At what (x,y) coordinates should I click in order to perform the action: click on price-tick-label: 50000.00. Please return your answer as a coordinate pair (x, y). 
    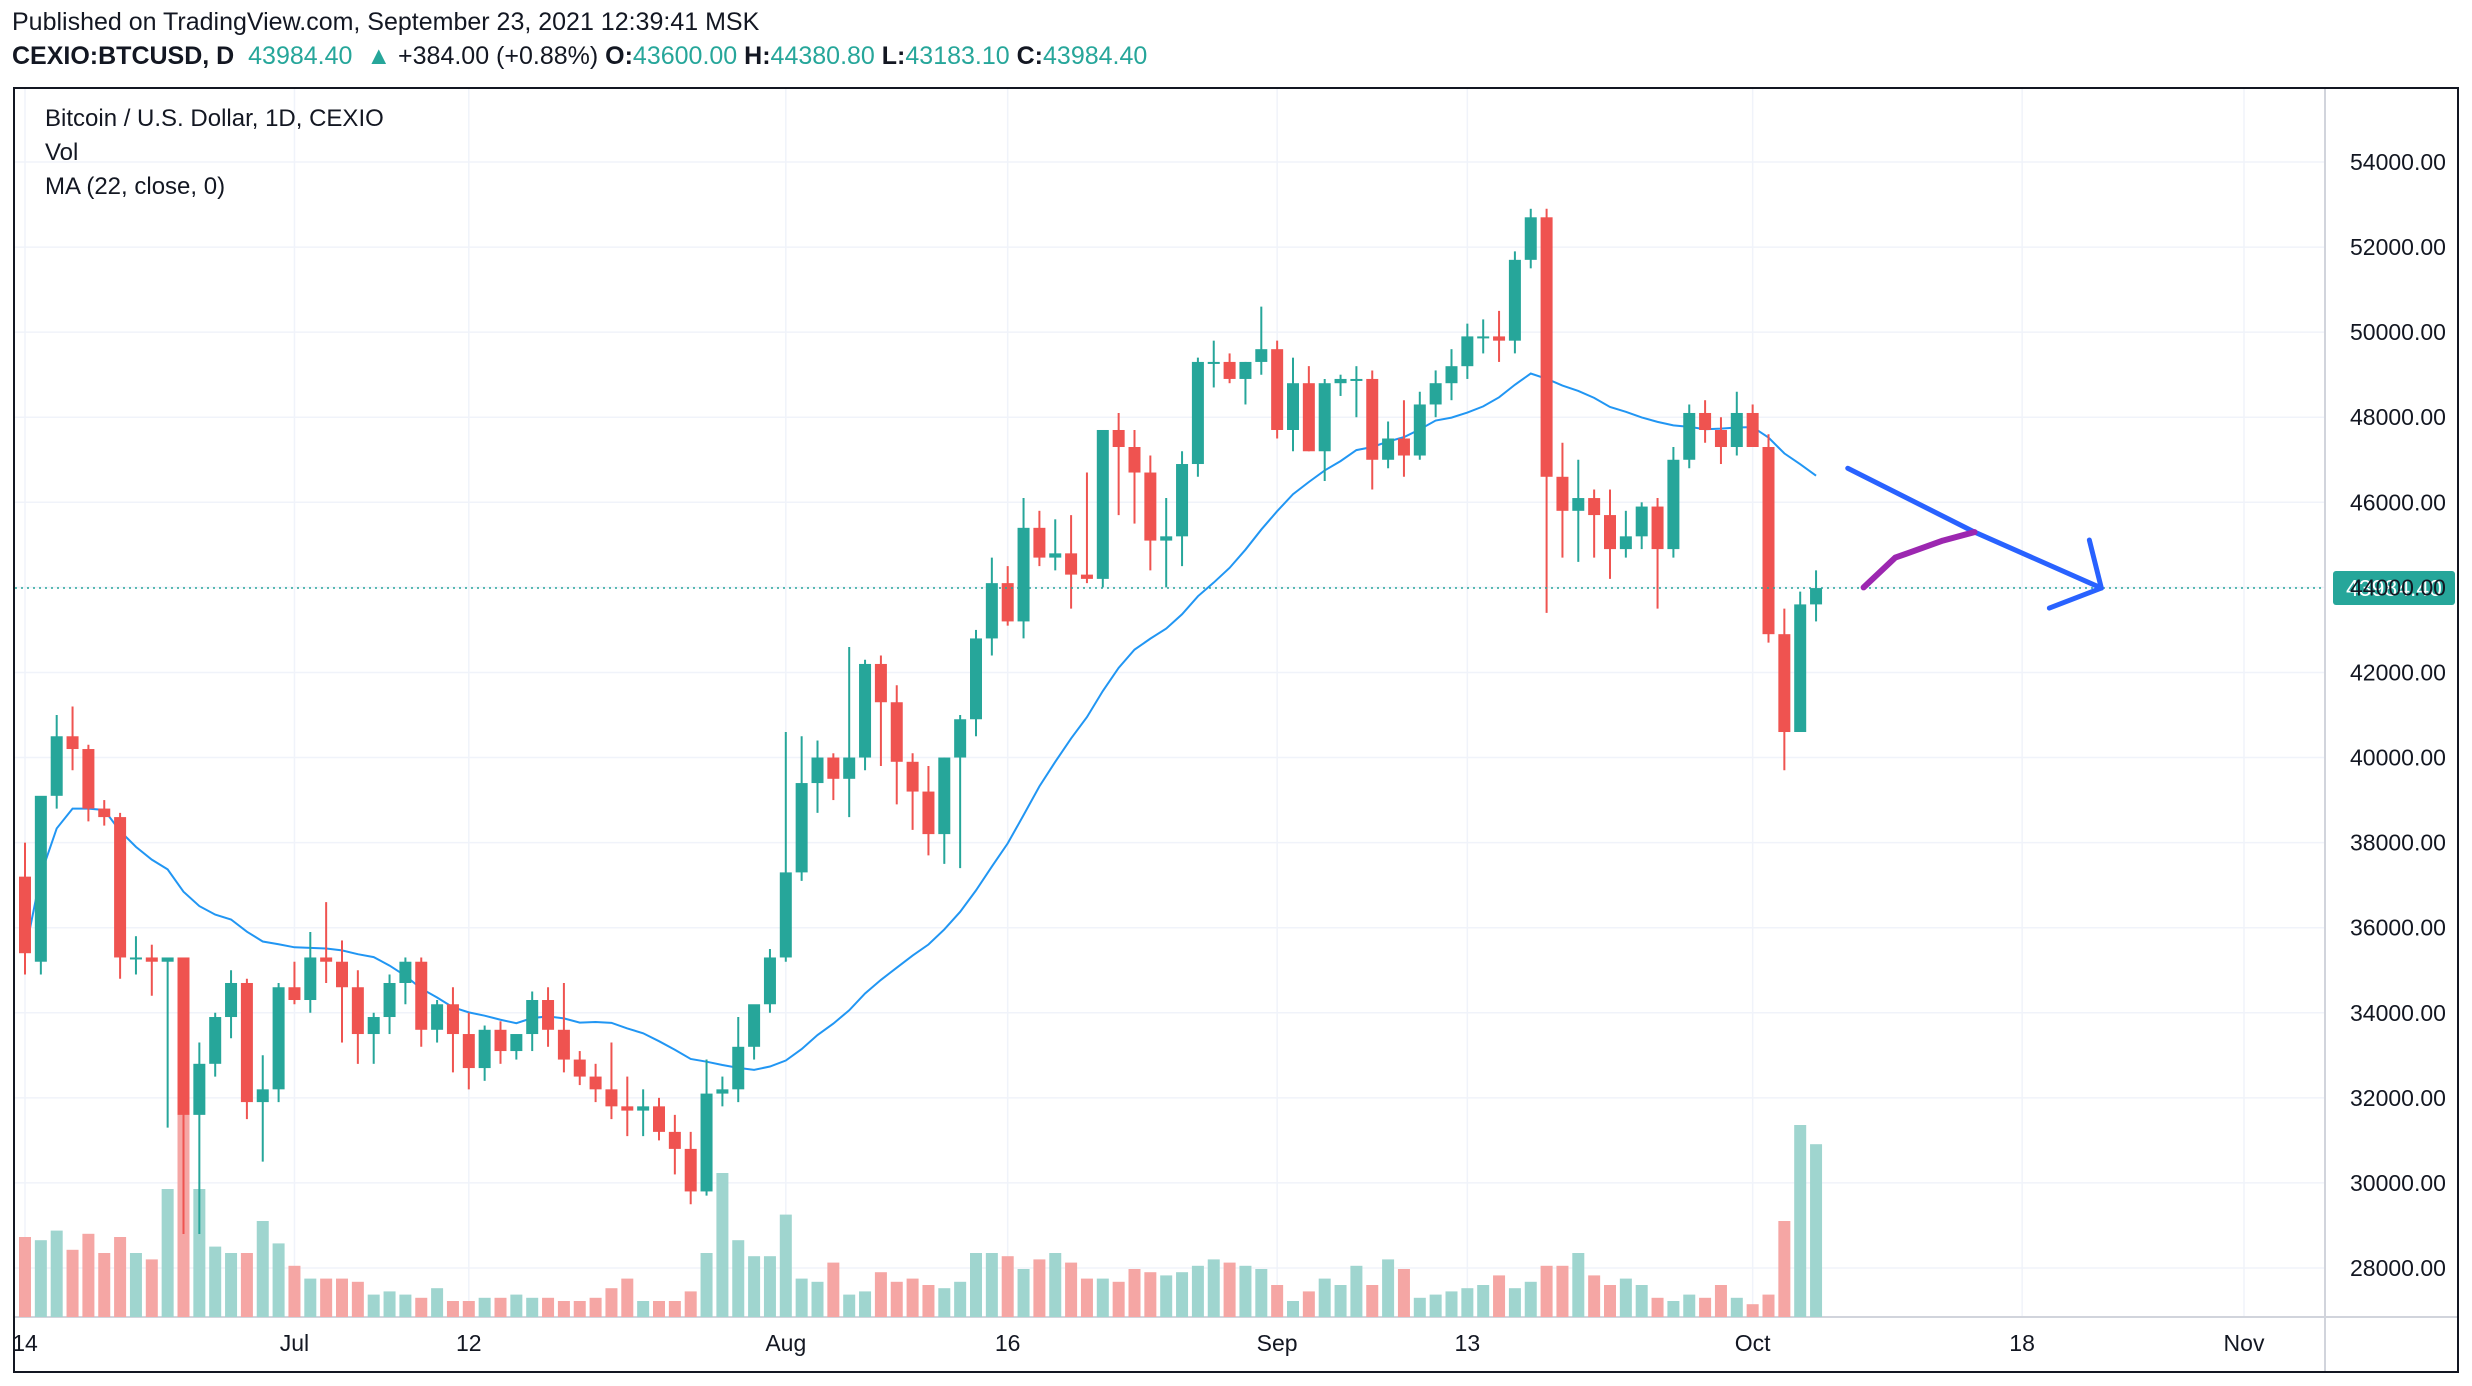
    Looking at the image, I should click on (2398, 332).